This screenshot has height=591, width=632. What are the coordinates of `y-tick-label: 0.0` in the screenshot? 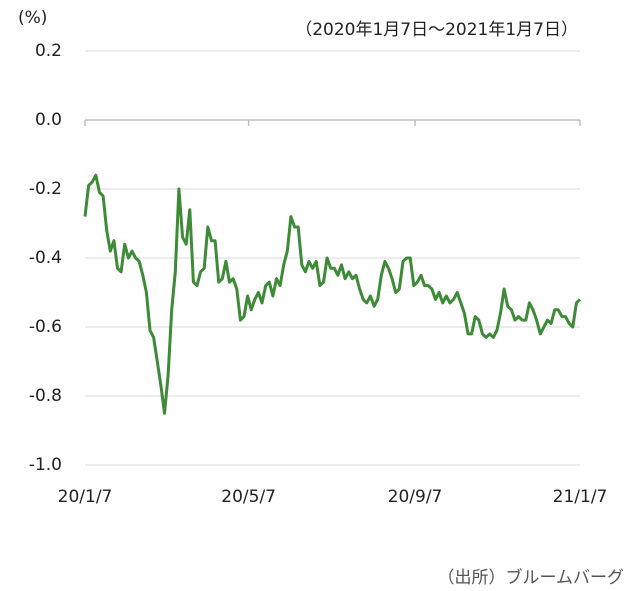 It's located at (48, 120).